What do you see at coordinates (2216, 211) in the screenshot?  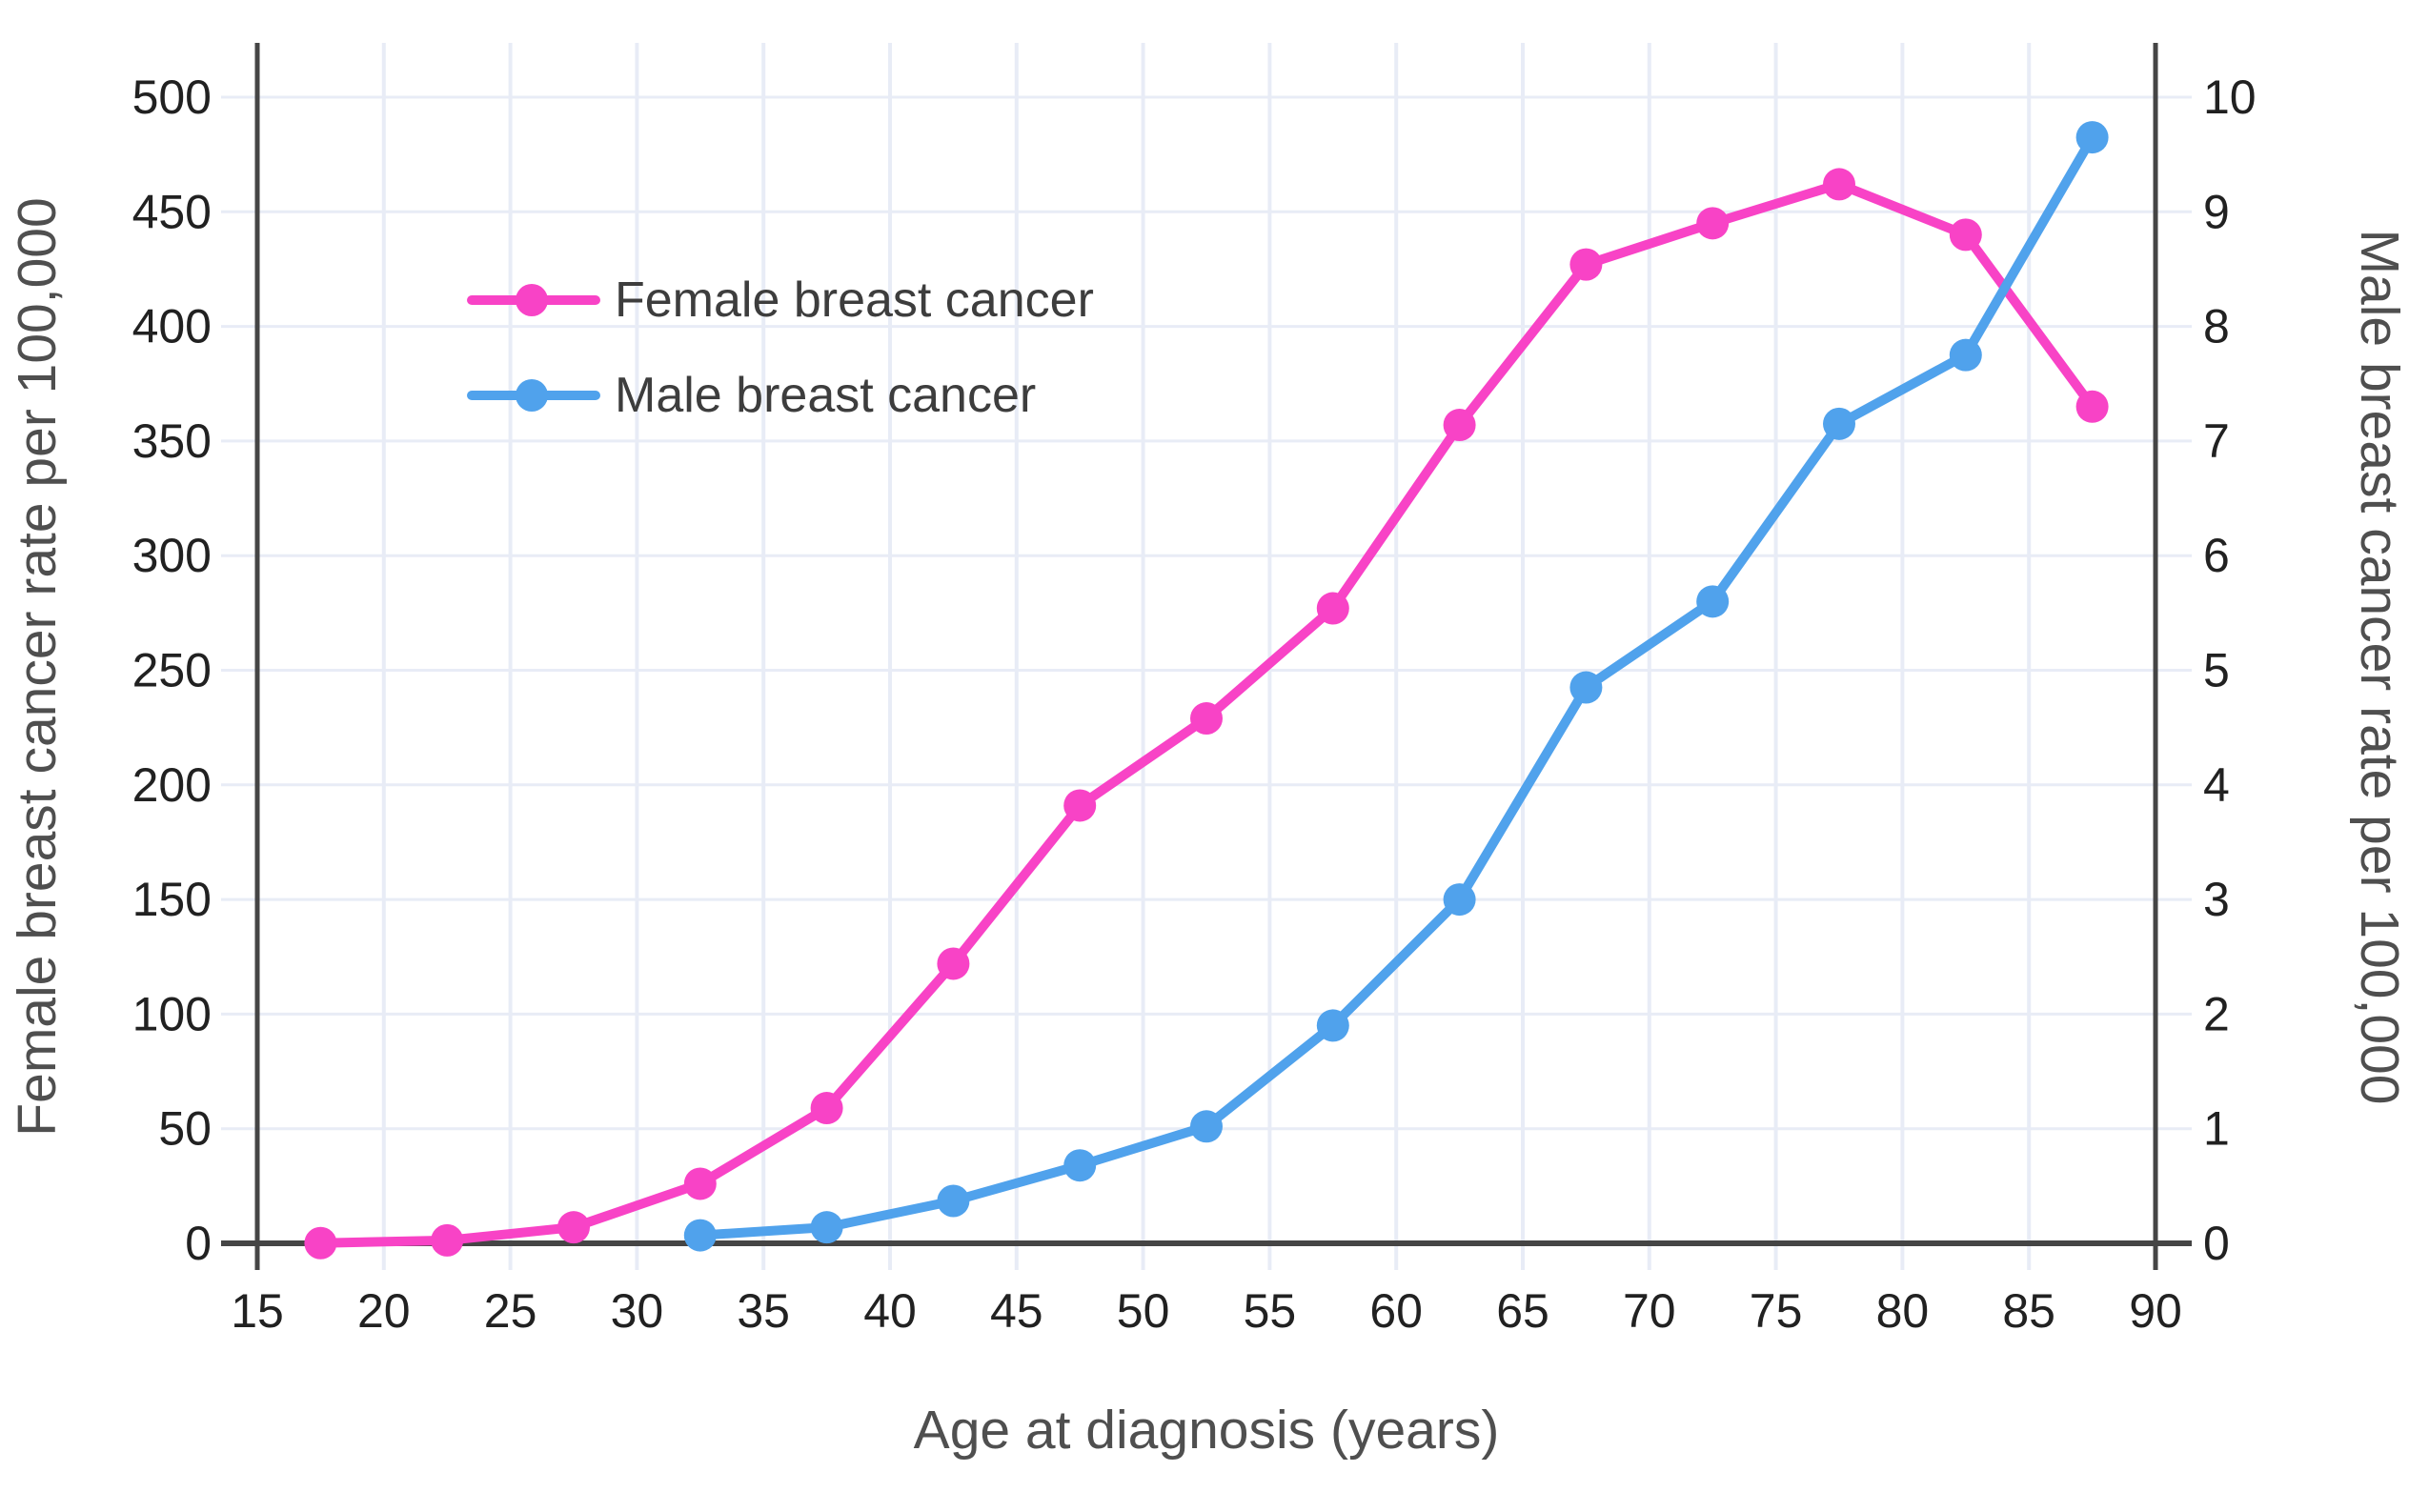 I see `y-axis-right-tick-label: 9` at bounding box center [2216, 211].